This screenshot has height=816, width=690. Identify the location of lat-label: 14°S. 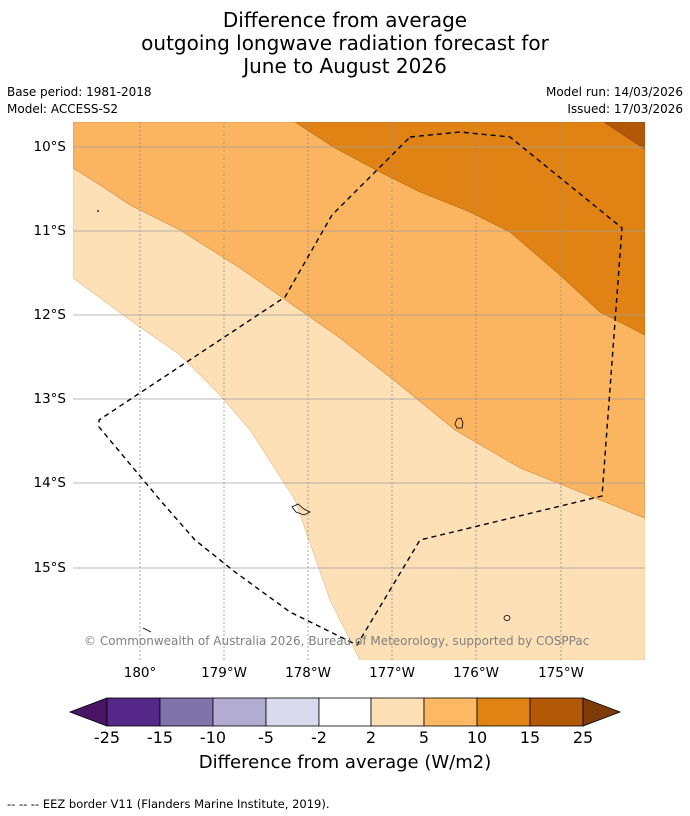
(50, 483).